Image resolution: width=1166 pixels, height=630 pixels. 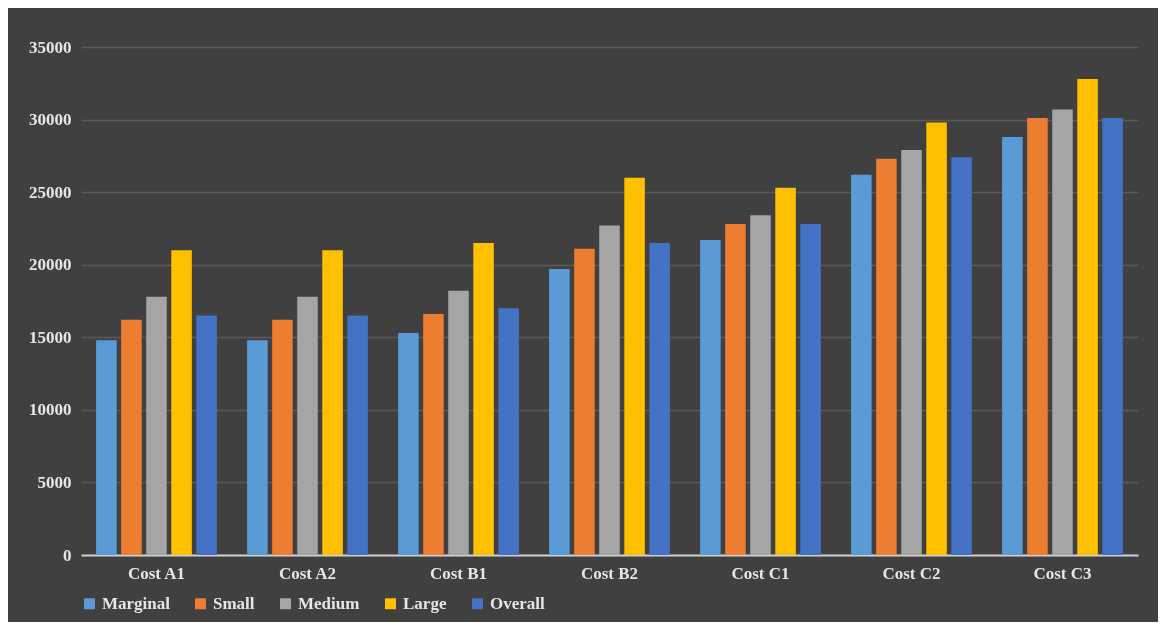 I want to click on y-tick-label: 35000, so click(x=50, y=47).